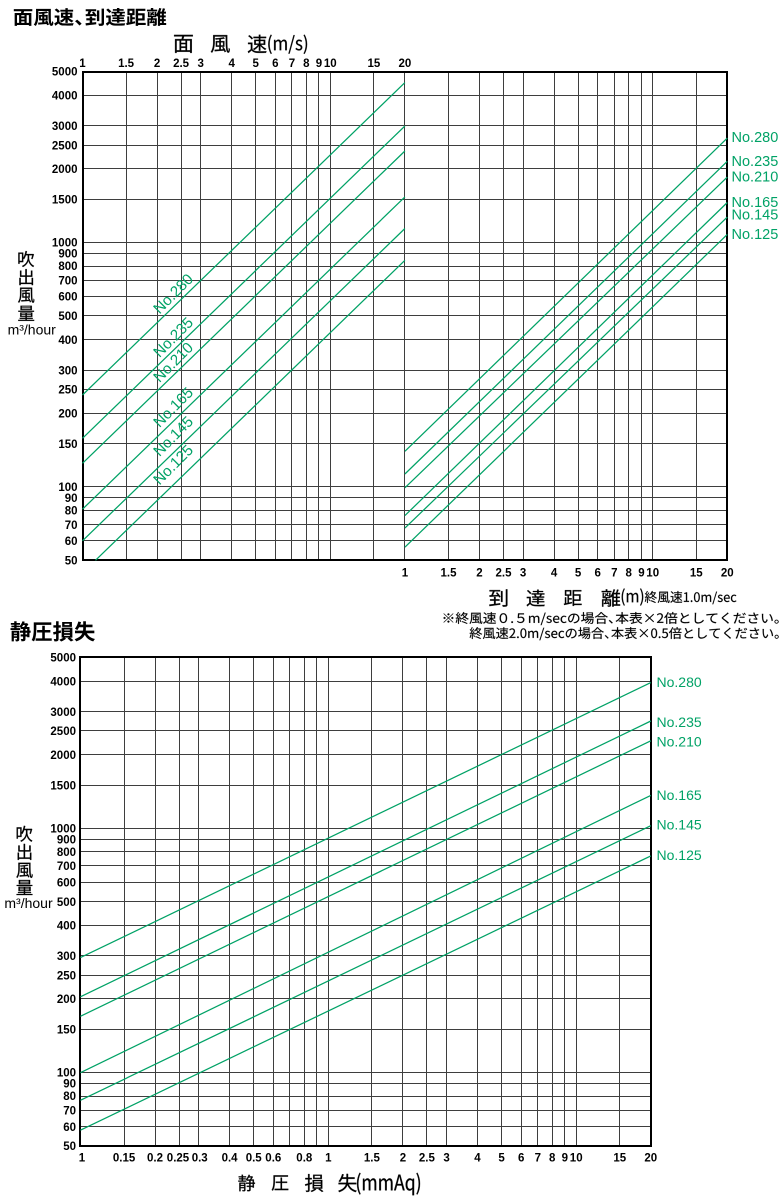  What do you see at coordinates (71, 542) in the screenshot?
I see `svg-text: 60` at bounding box center [71, 542].